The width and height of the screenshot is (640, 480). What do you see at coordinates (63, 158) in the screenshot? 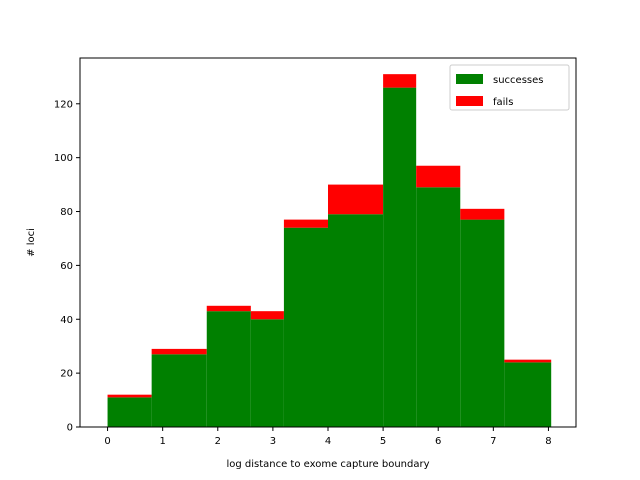
I see `y-tick-label: 100` at bounding box center [63, 158].